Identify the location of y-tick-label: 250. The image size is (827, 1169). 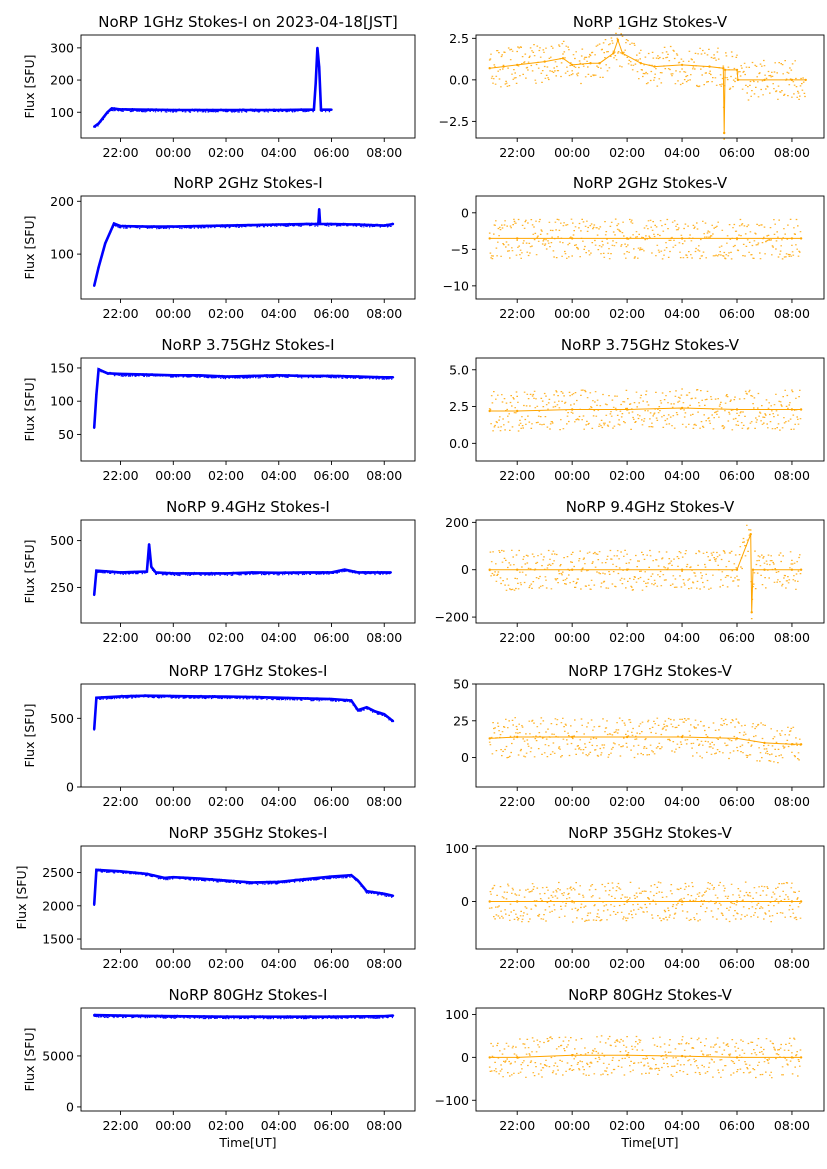
(62, 587).